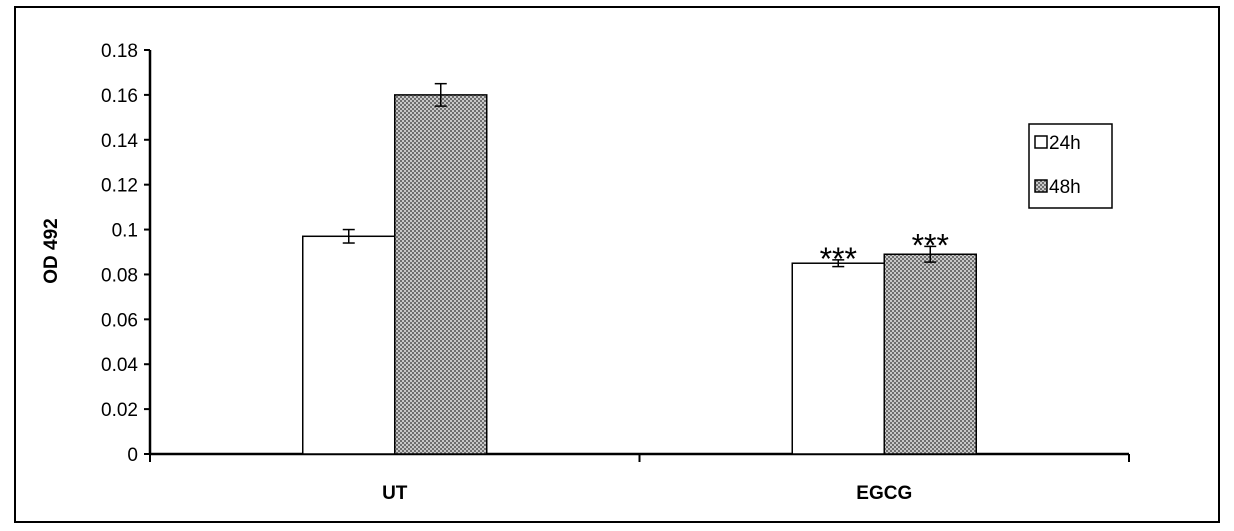 This screenshot has width=1234, height=531. What do you see at coordinates (884, 493) in the screenshot?
I see `x-category-label: EGCG` at bounding box center [884, 493].